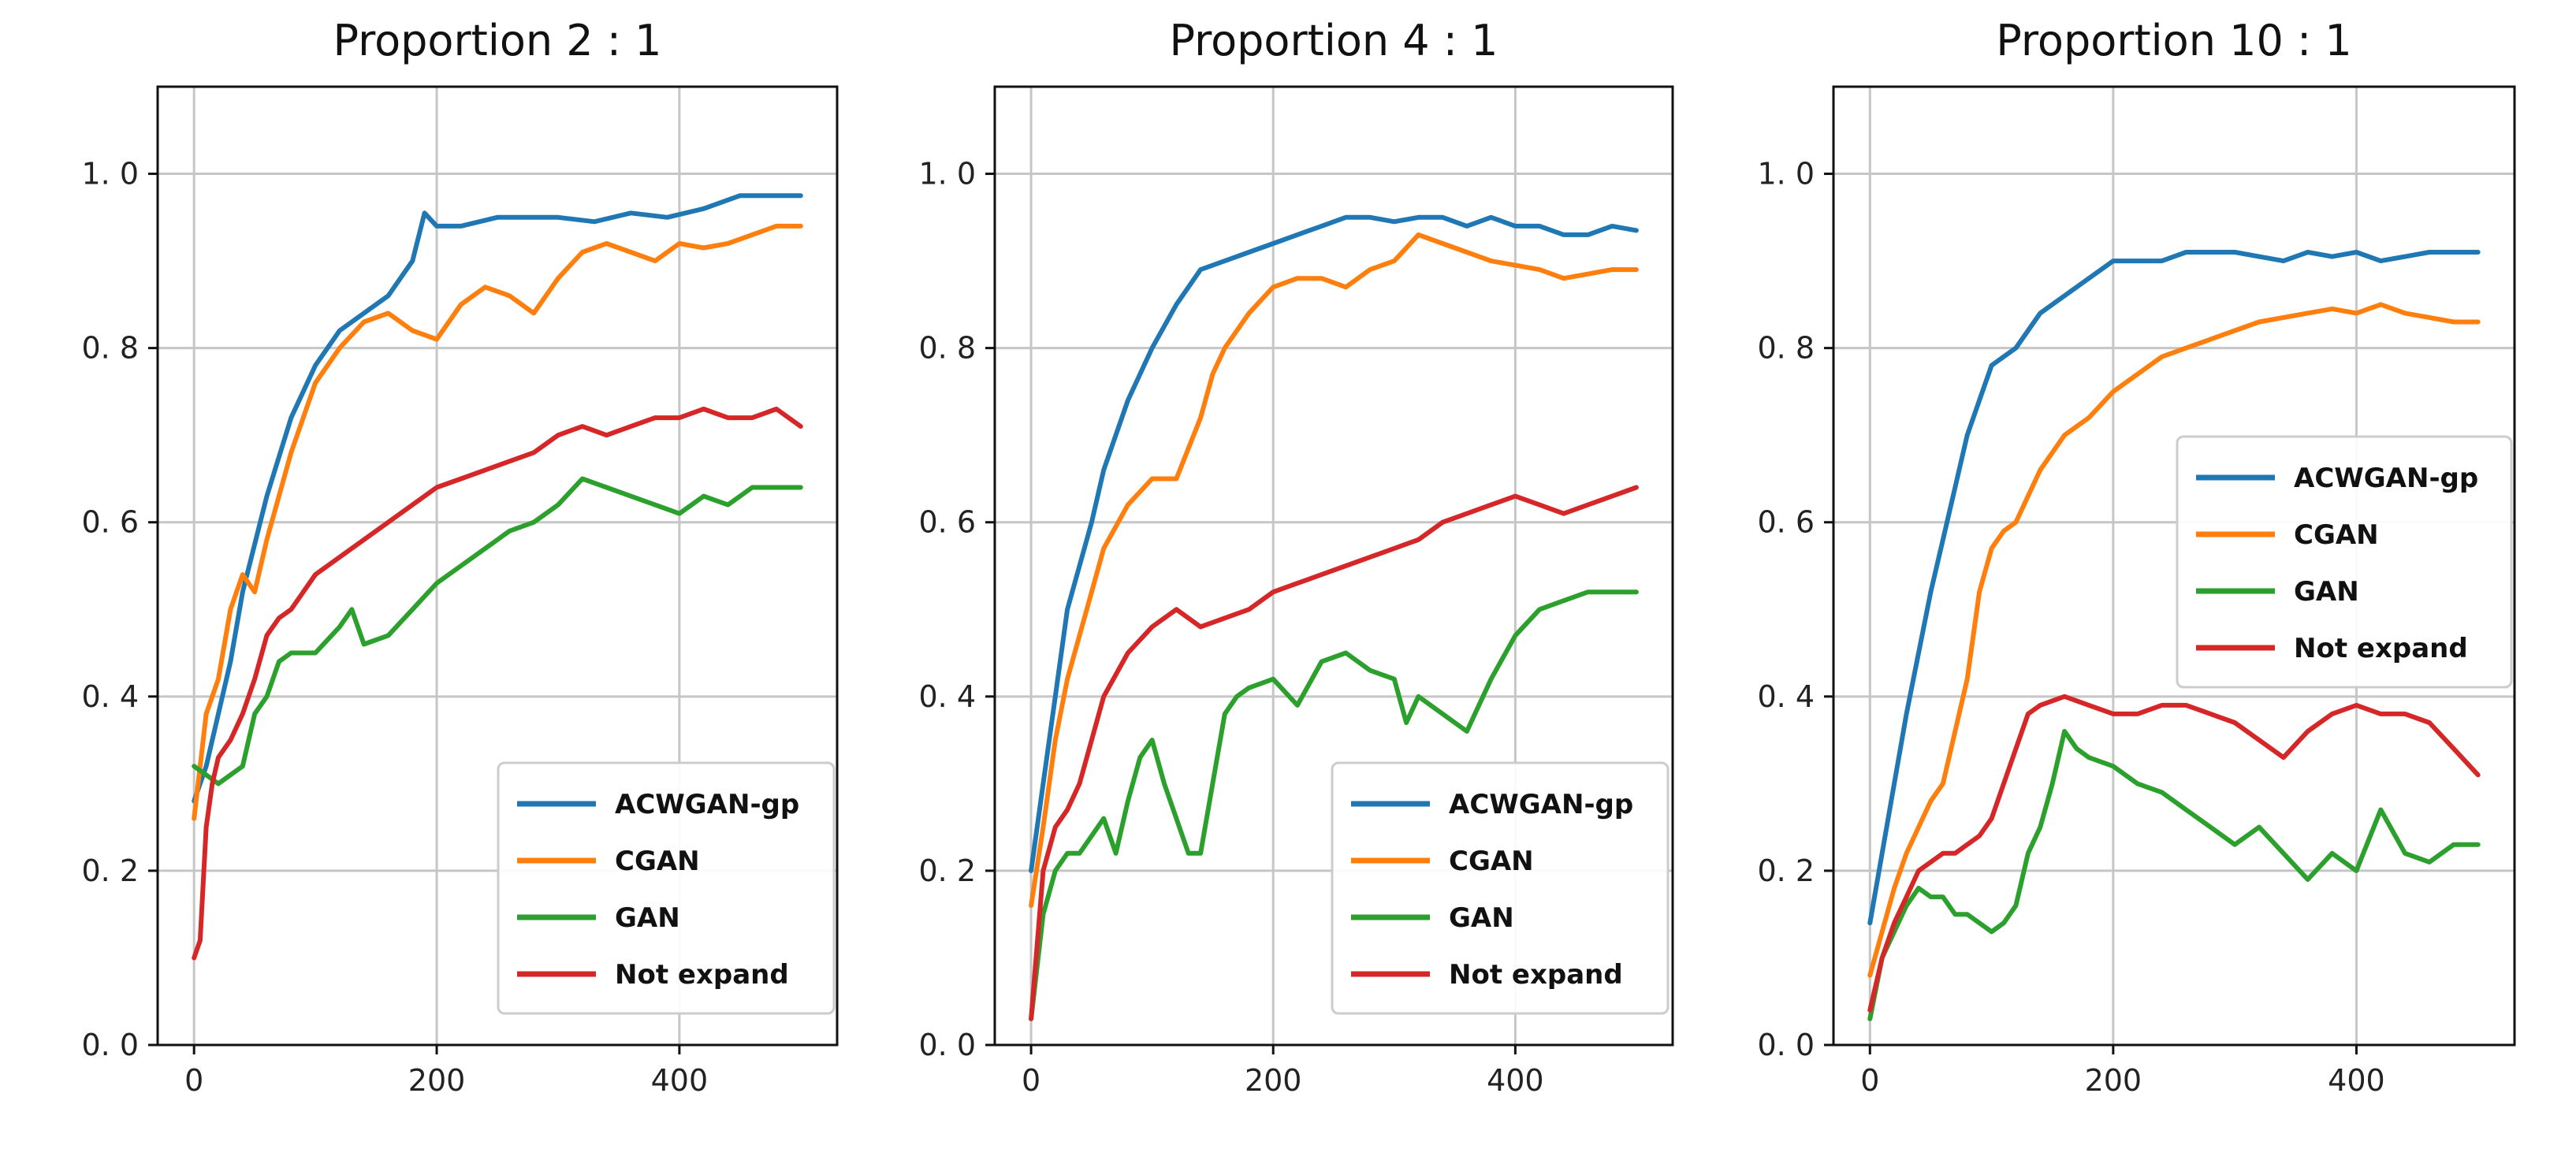 The image size is (2576, 1149). I want to click on chart-title: Proportion 2 : 1, so click(497, 40).